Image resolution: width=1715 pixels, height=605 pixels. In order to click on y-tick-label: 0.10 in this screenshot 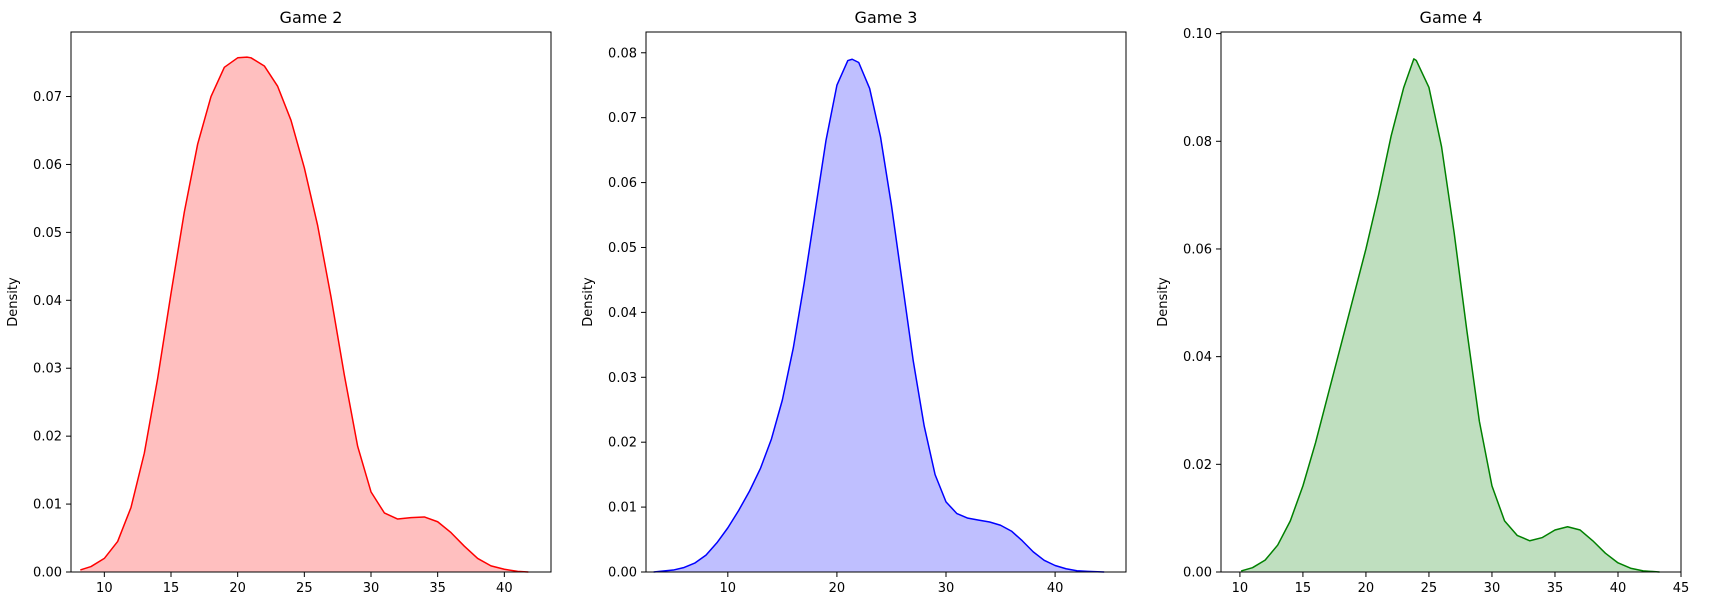, I will do `click(1197, 34)`.